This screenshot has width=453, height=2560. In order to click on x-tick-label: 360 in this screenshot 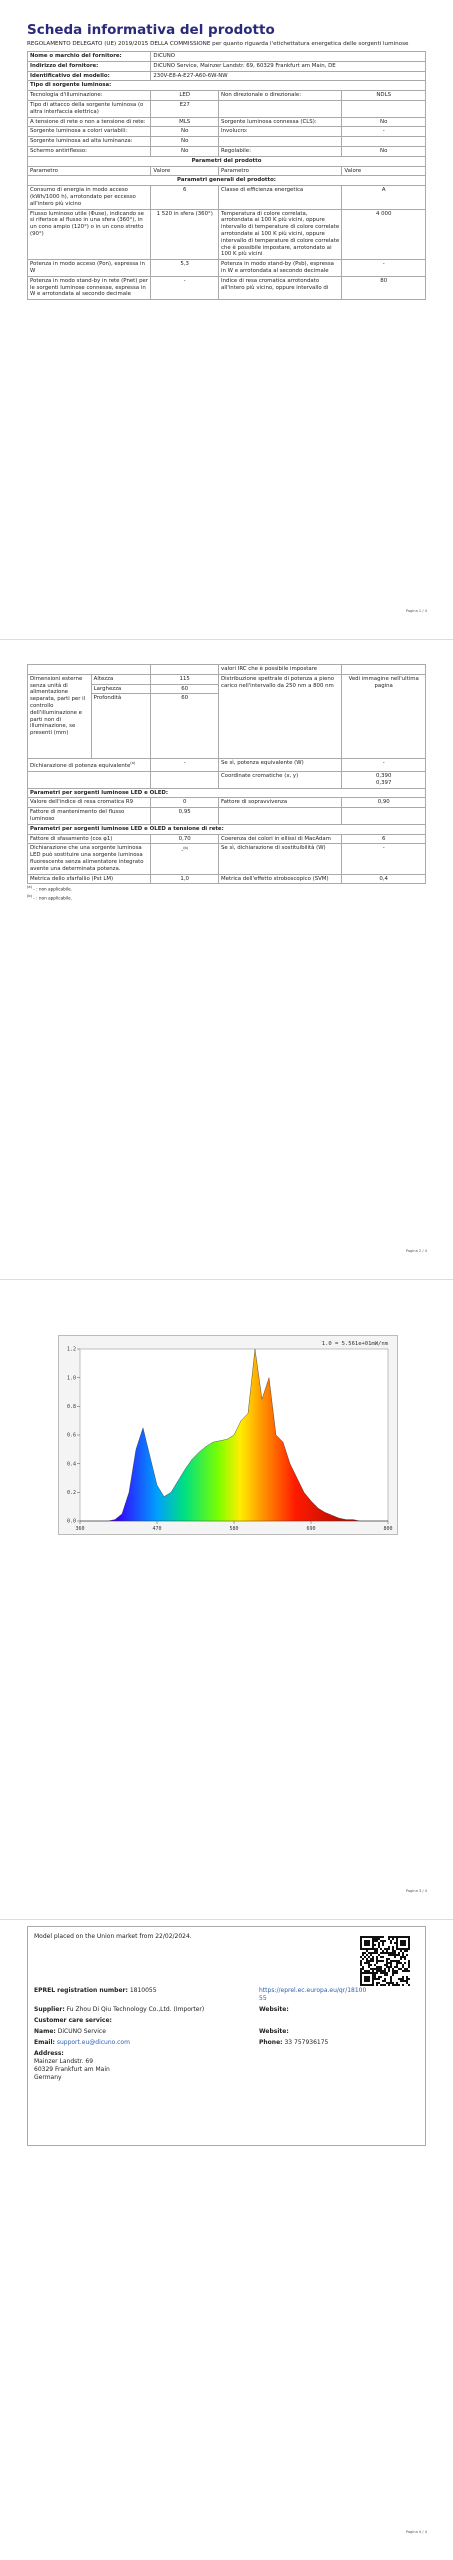, I will do `click(79, 1529)`.